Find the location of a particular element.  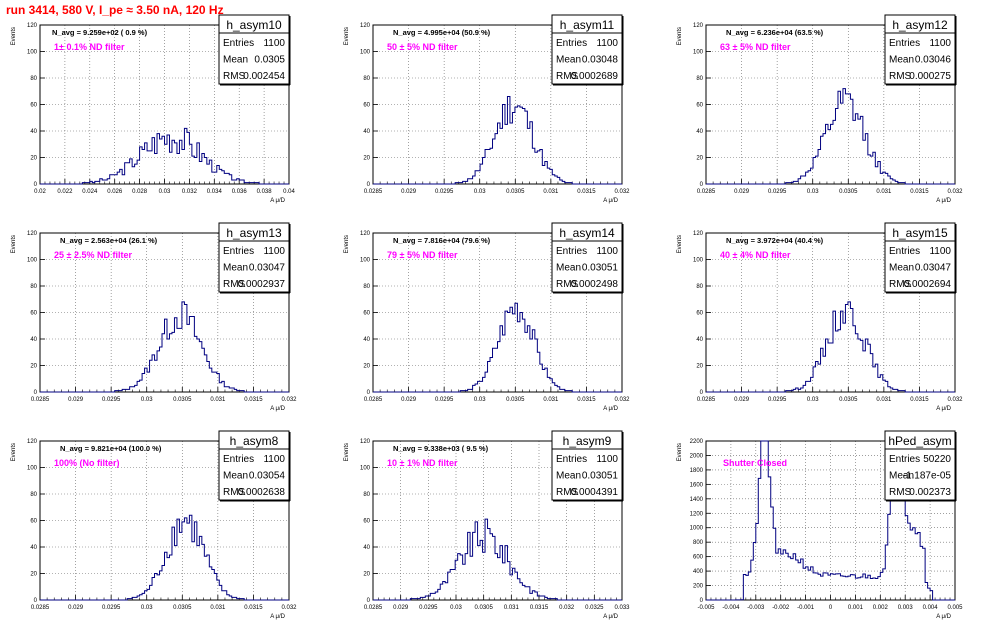

x-tick-label: 0.003 is located at coordinates (906, 608).